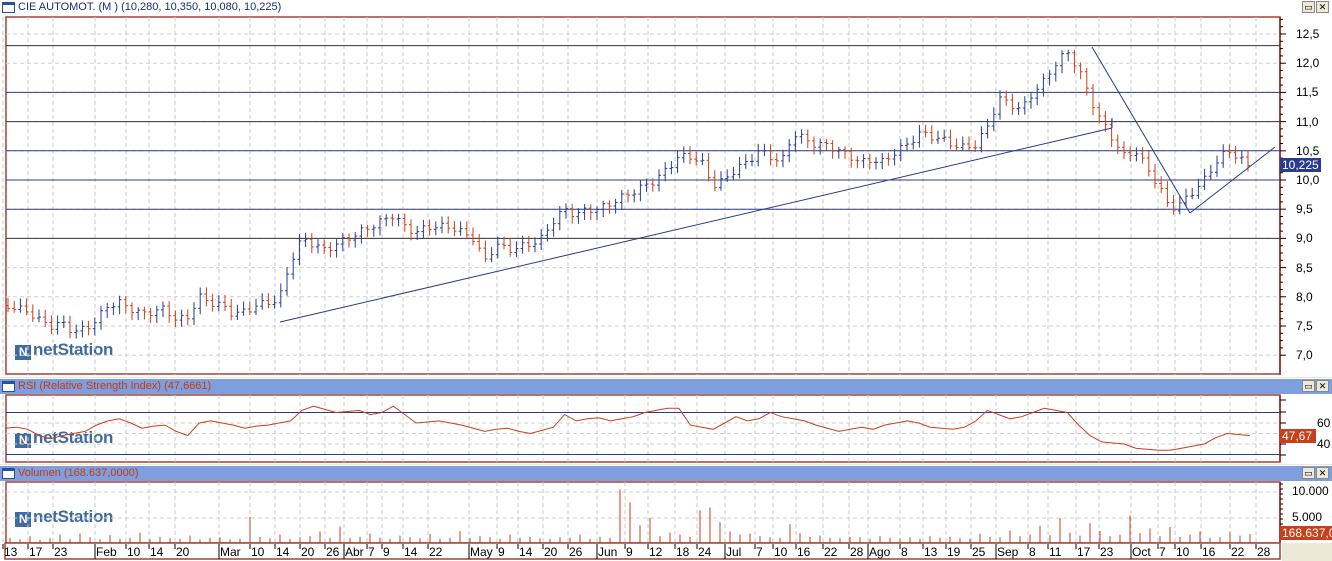 This screenshot has height=561, width=1332. What do you see at coordinates (880, 552) in the screenshot?
I see `x-tick-label: Ago` at bounding box center [880, 552].